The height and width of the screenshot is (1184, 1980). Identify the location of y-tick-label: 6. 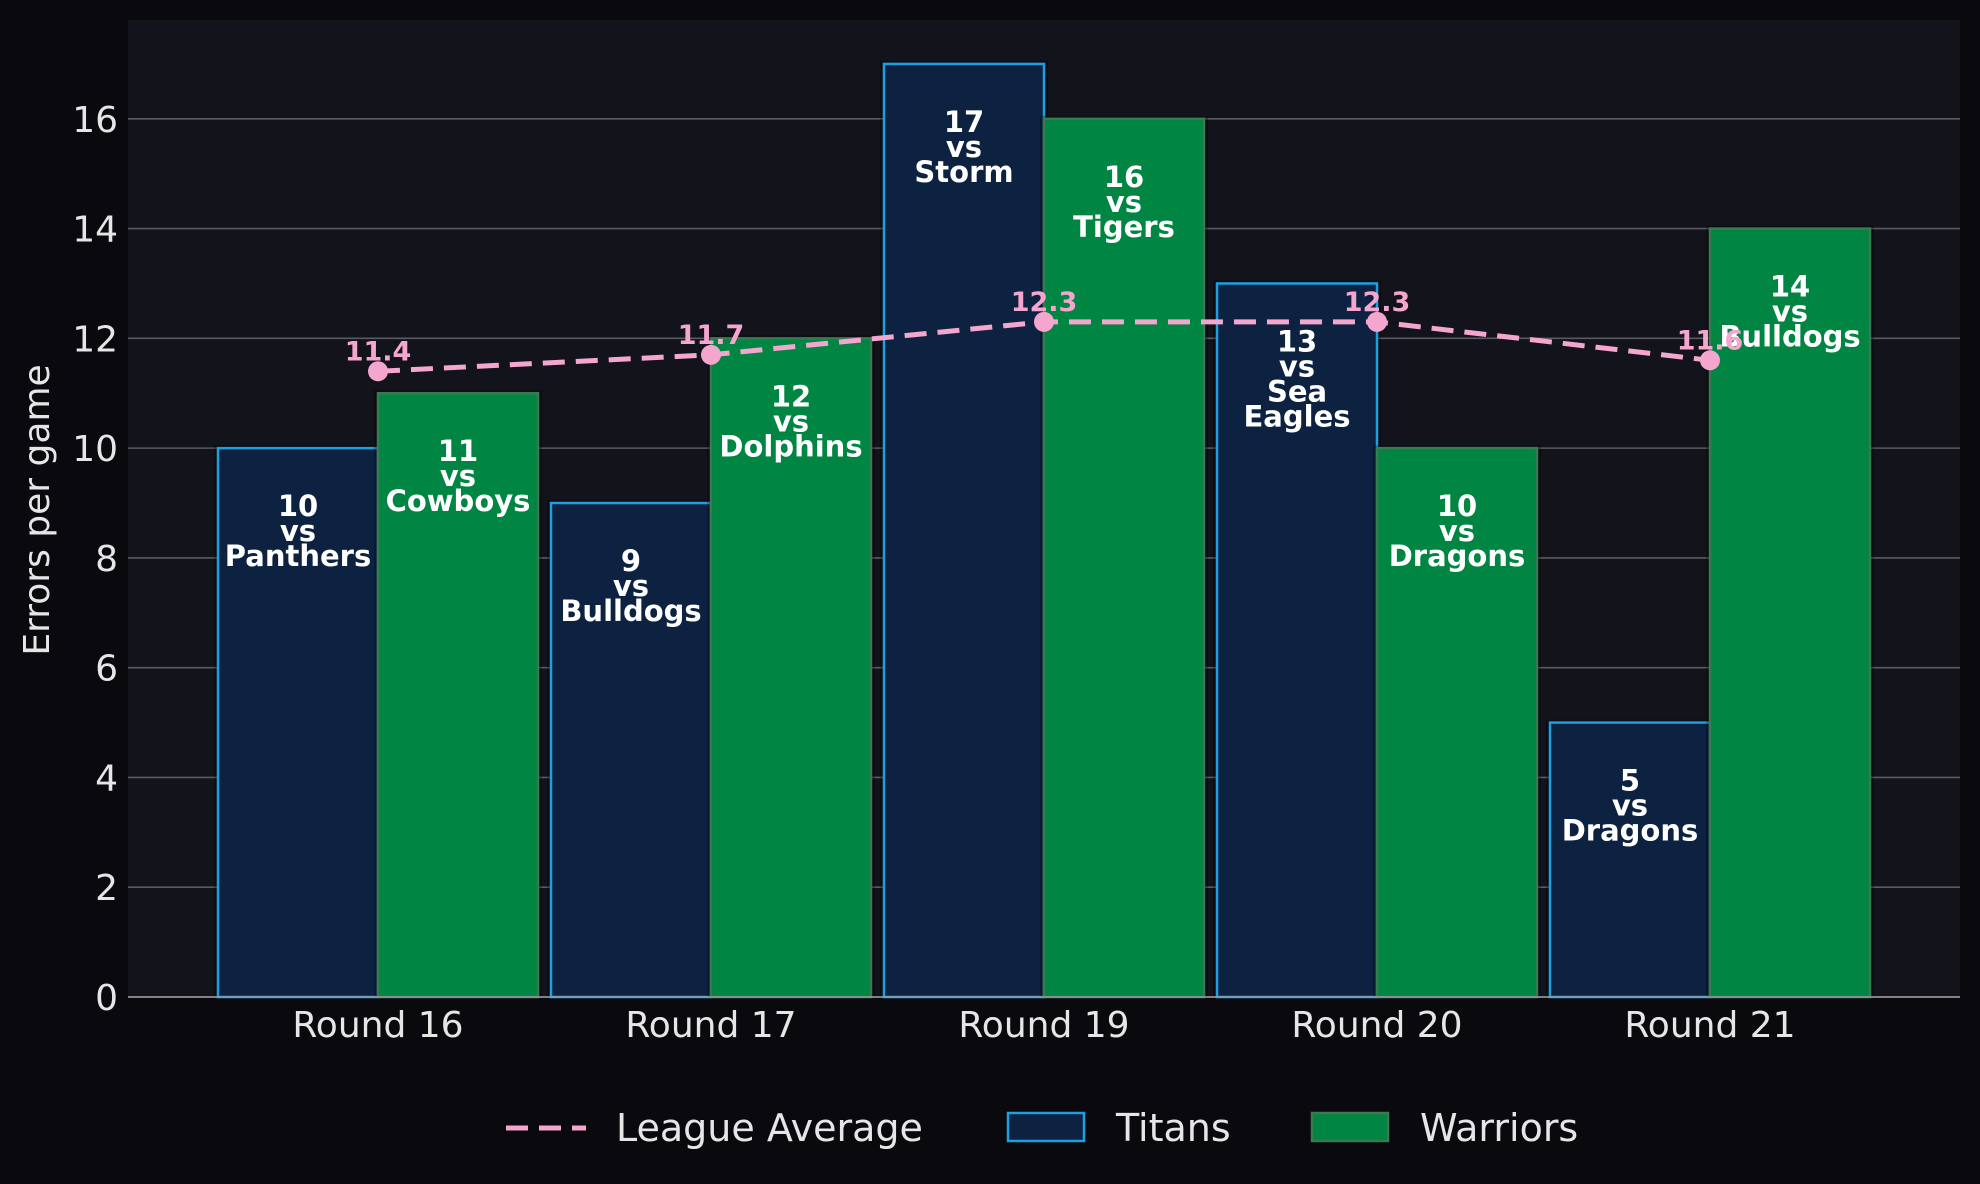
(106, 669).